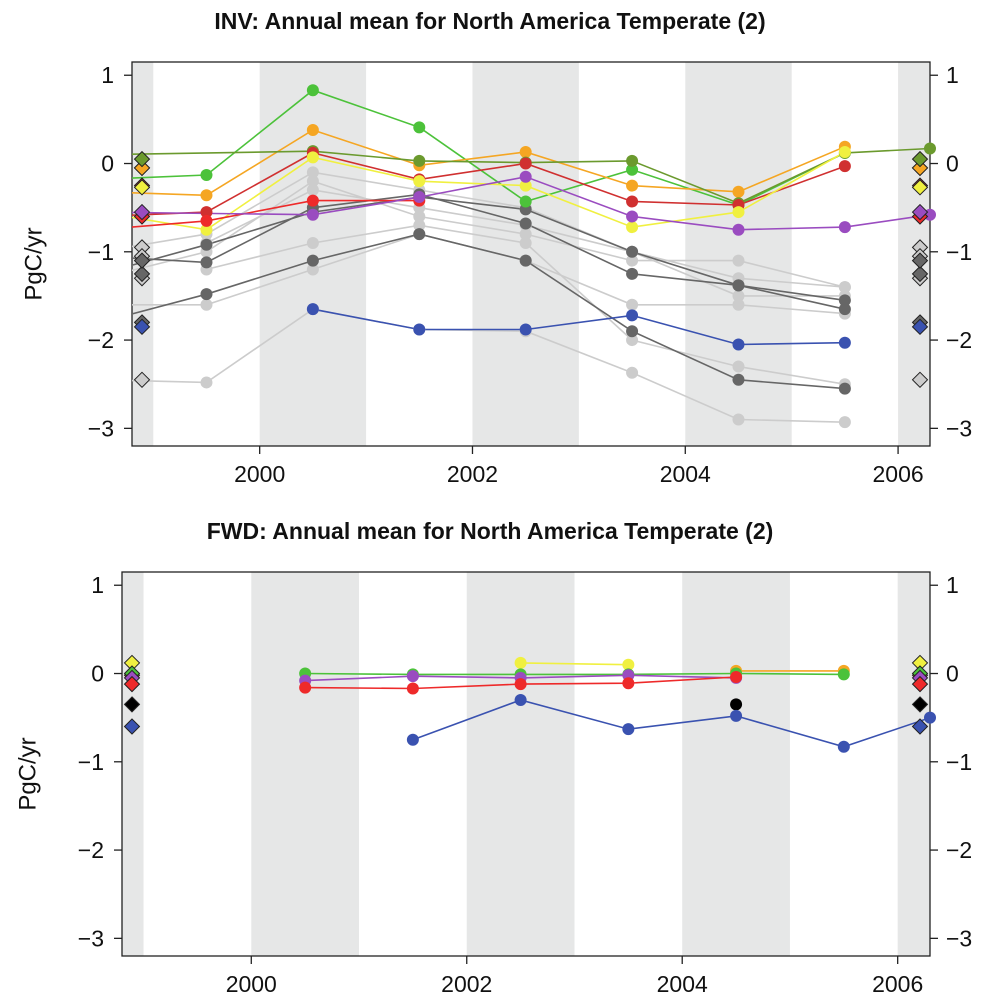 Image resolution: width=981 pixels, height=1002 pixels. Describe the element at coordinates (466, 984) in the screenshot. I see `fwd-xtick-label: 2002` at that location.